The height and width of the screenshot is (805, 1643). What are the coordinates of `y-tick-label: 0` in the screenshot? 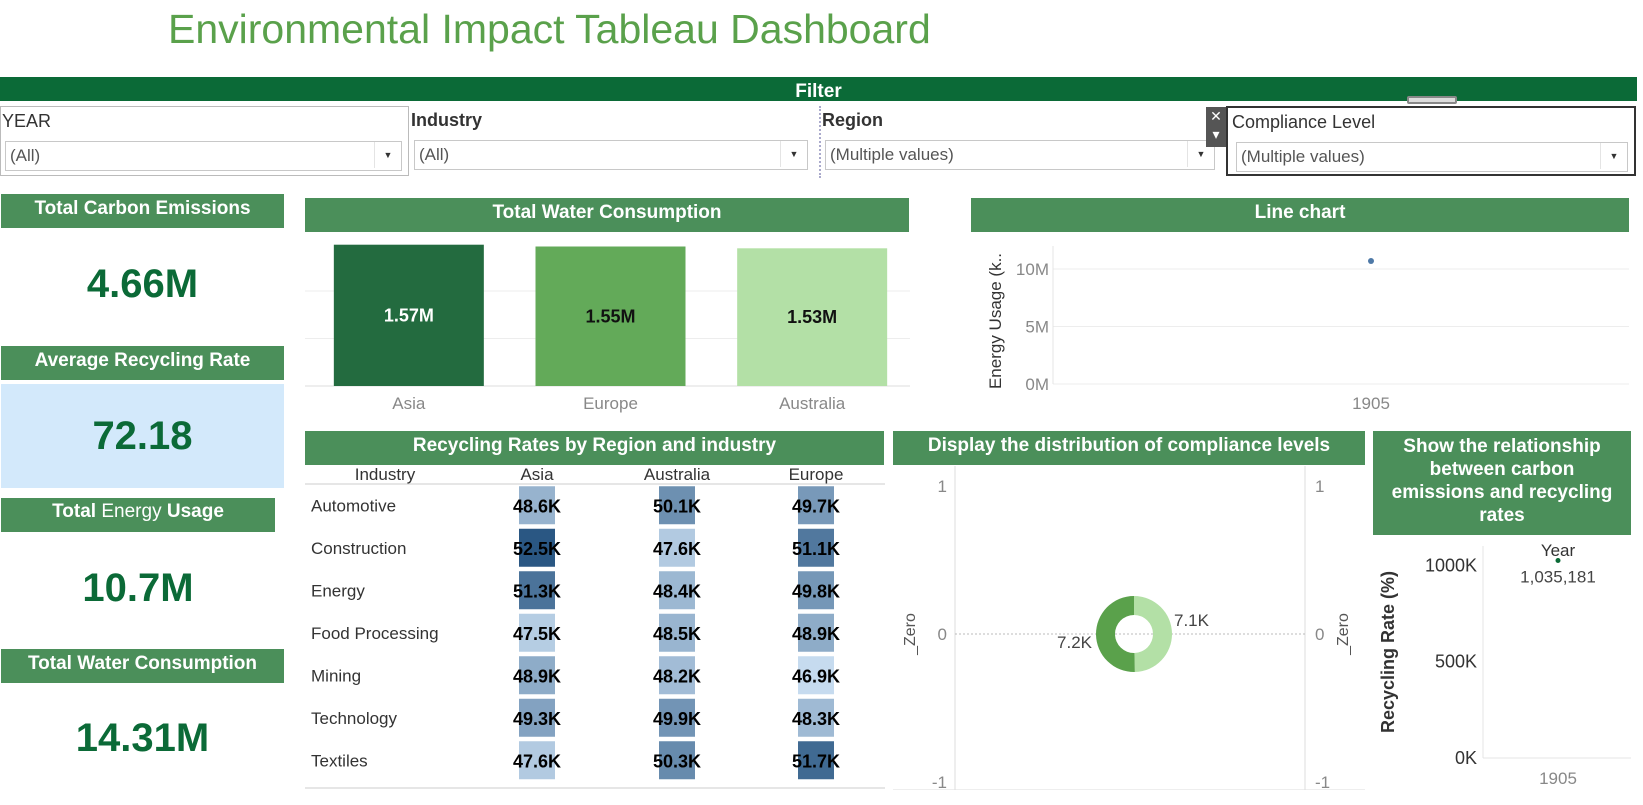 It's located at (942, 634).